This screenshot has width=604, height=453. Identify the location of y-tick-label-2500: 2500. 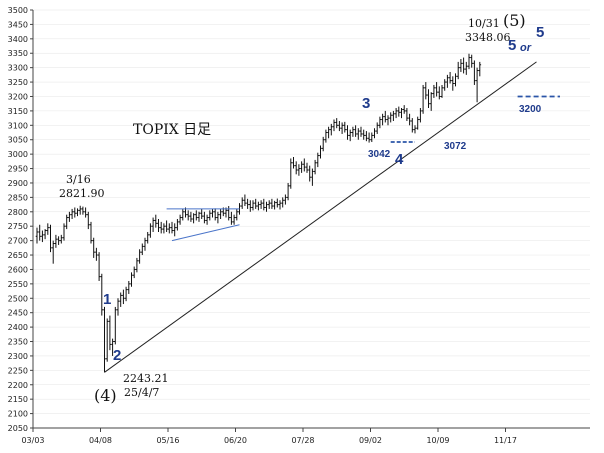
(18, 298).